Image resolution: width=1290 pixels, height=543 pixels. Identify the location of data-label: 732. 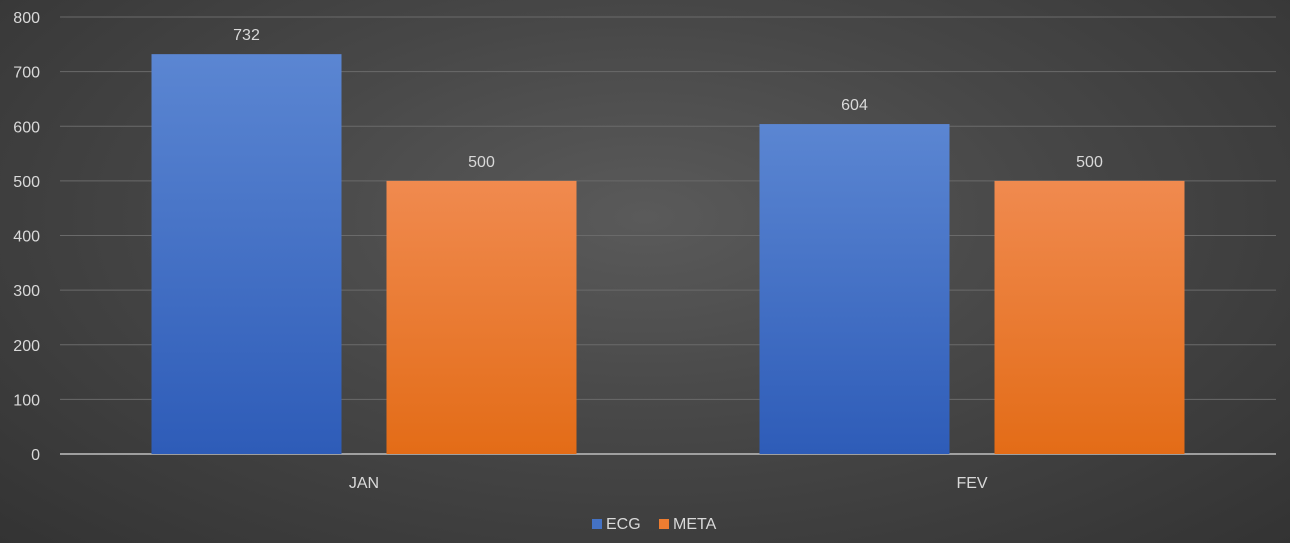
(246, 35).